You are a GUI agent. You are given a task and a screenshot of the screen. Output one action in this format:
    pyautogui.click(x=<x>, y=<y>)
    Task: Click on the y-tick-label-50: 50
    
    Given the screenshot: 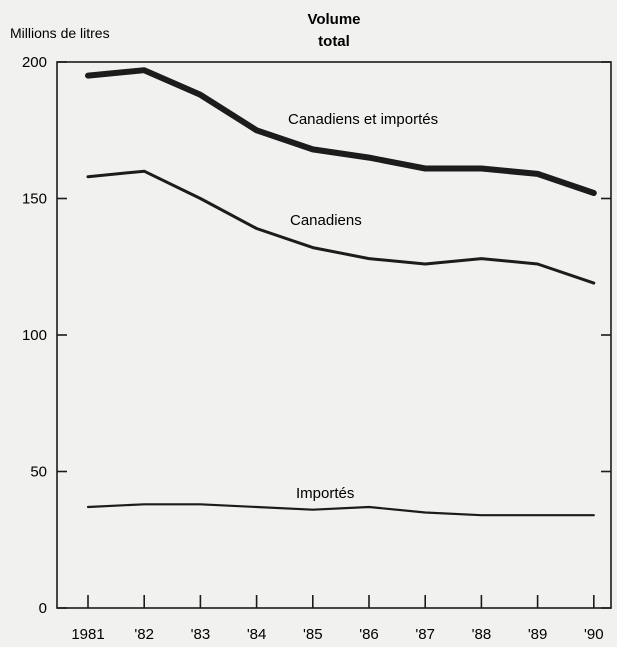 What is the action you would take?
    pyautogui.click(x=38, y=472)
    